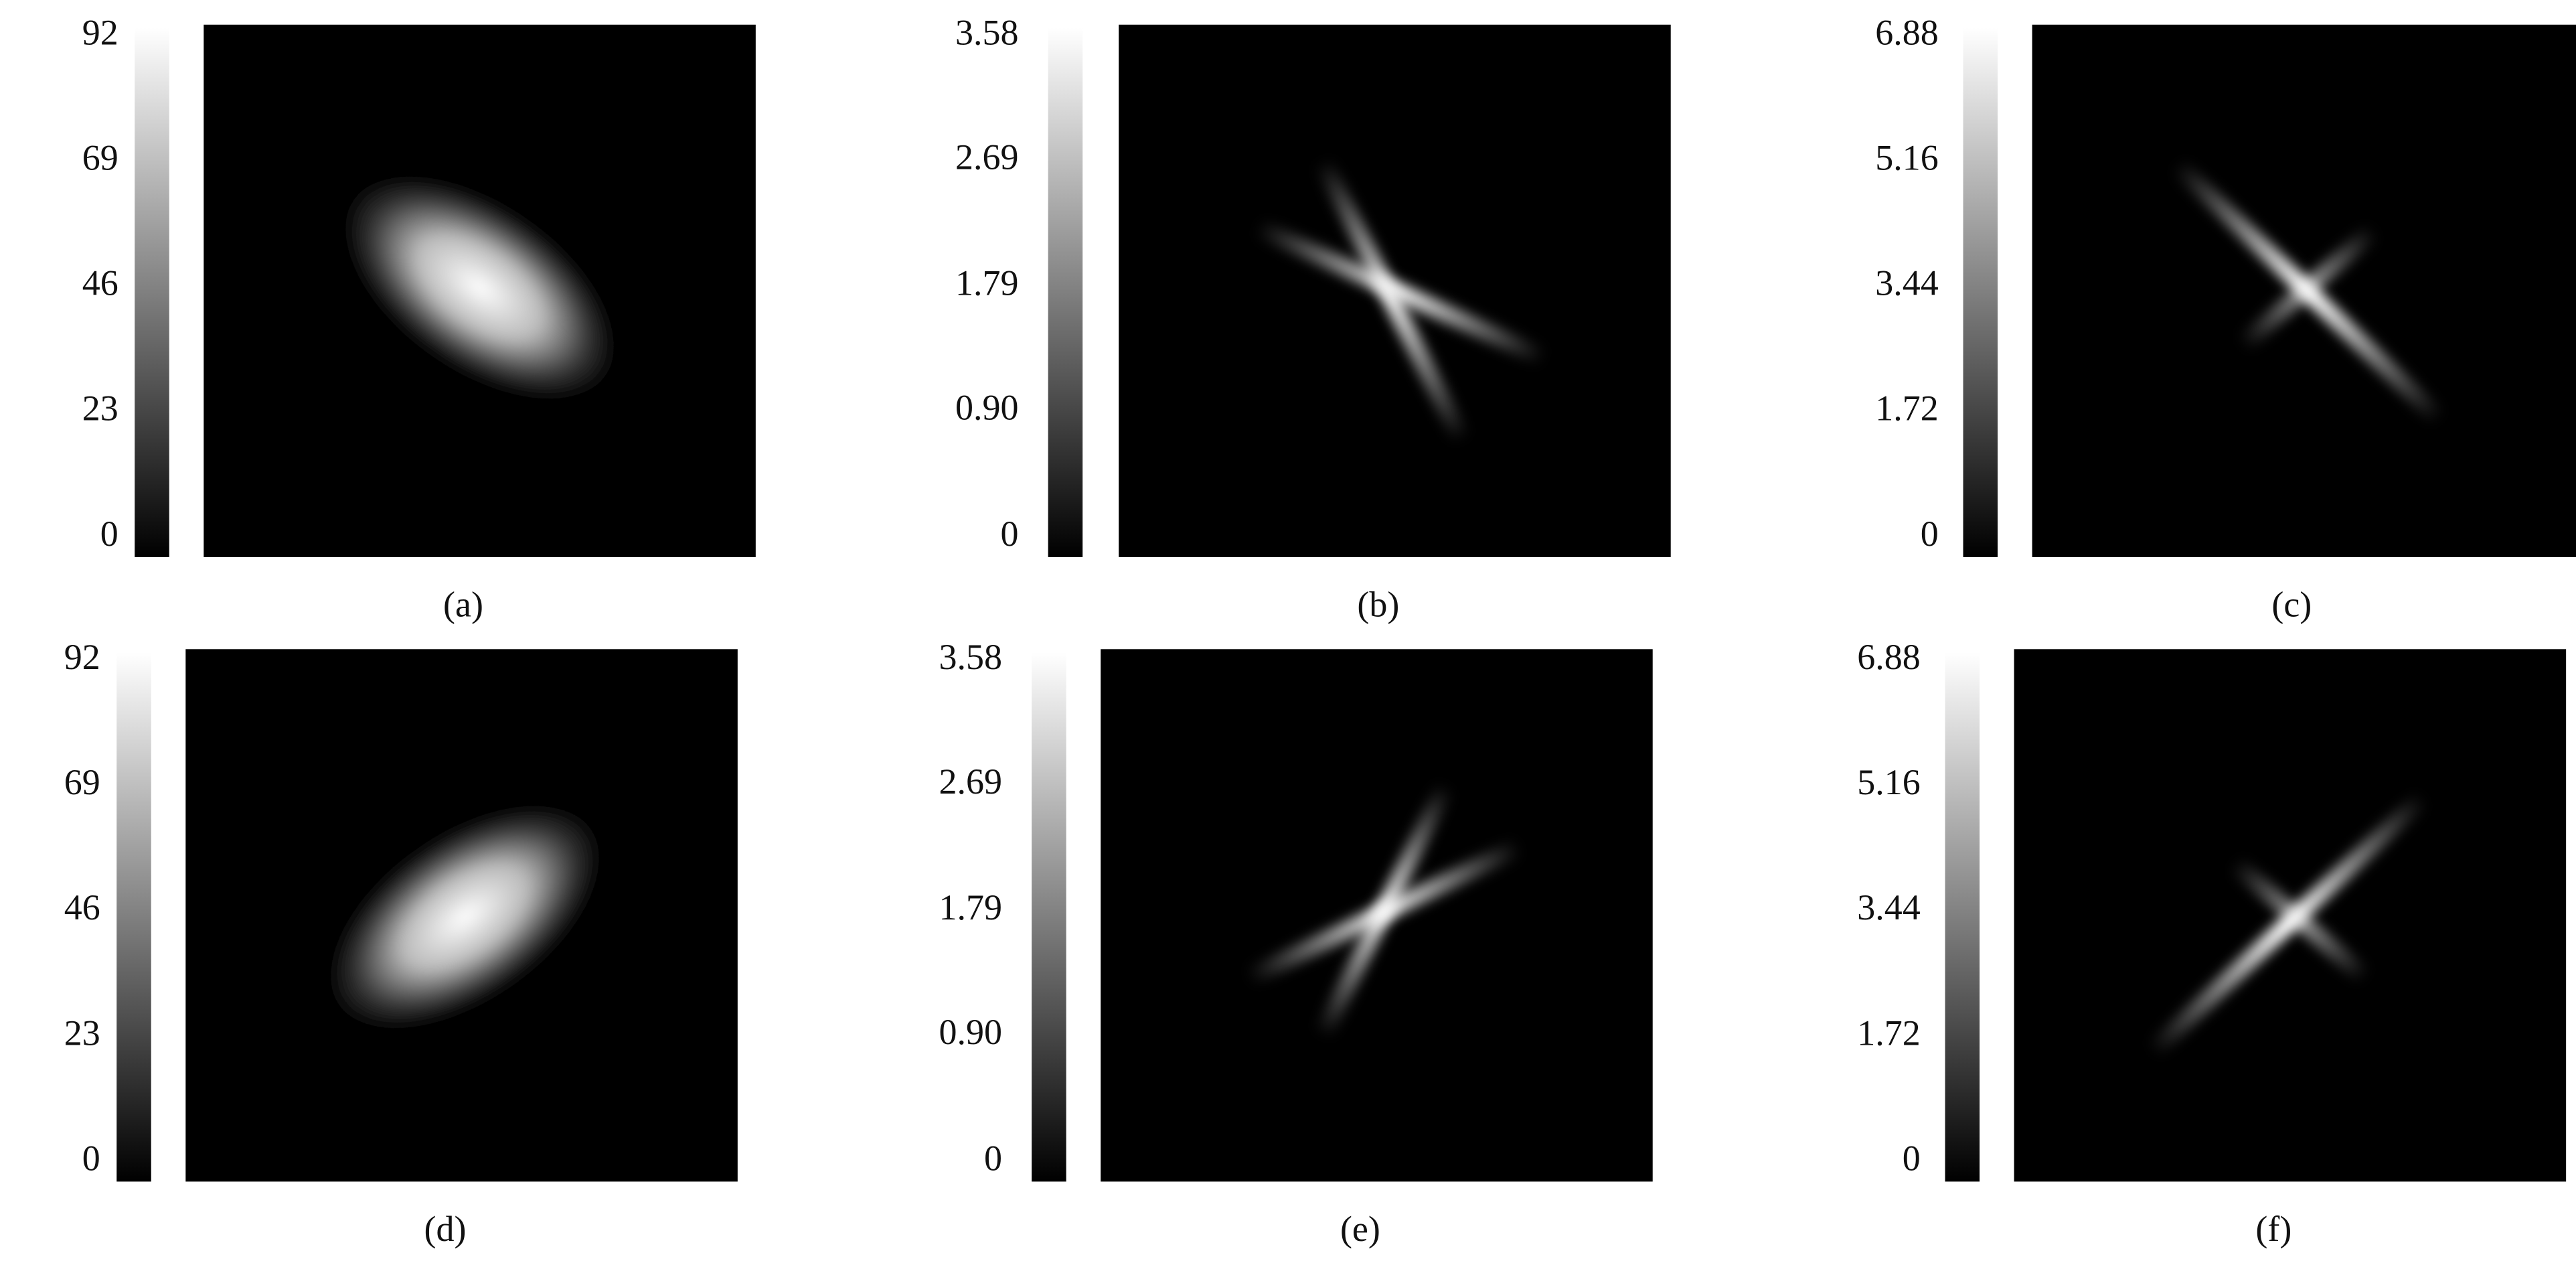 This screenshot has height=1263, width=2576. What do you see at coordinates (2273, 1229) in the screenshot?
I see `panel-caption: (f)` at bounding box center [2273, 1229].